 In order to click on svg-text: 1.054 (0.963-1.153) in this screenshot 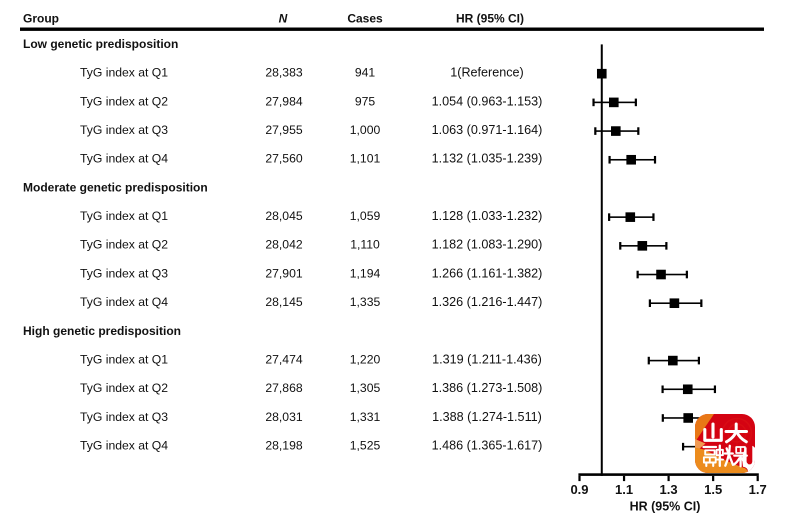, I will do `click(487, 101)`.